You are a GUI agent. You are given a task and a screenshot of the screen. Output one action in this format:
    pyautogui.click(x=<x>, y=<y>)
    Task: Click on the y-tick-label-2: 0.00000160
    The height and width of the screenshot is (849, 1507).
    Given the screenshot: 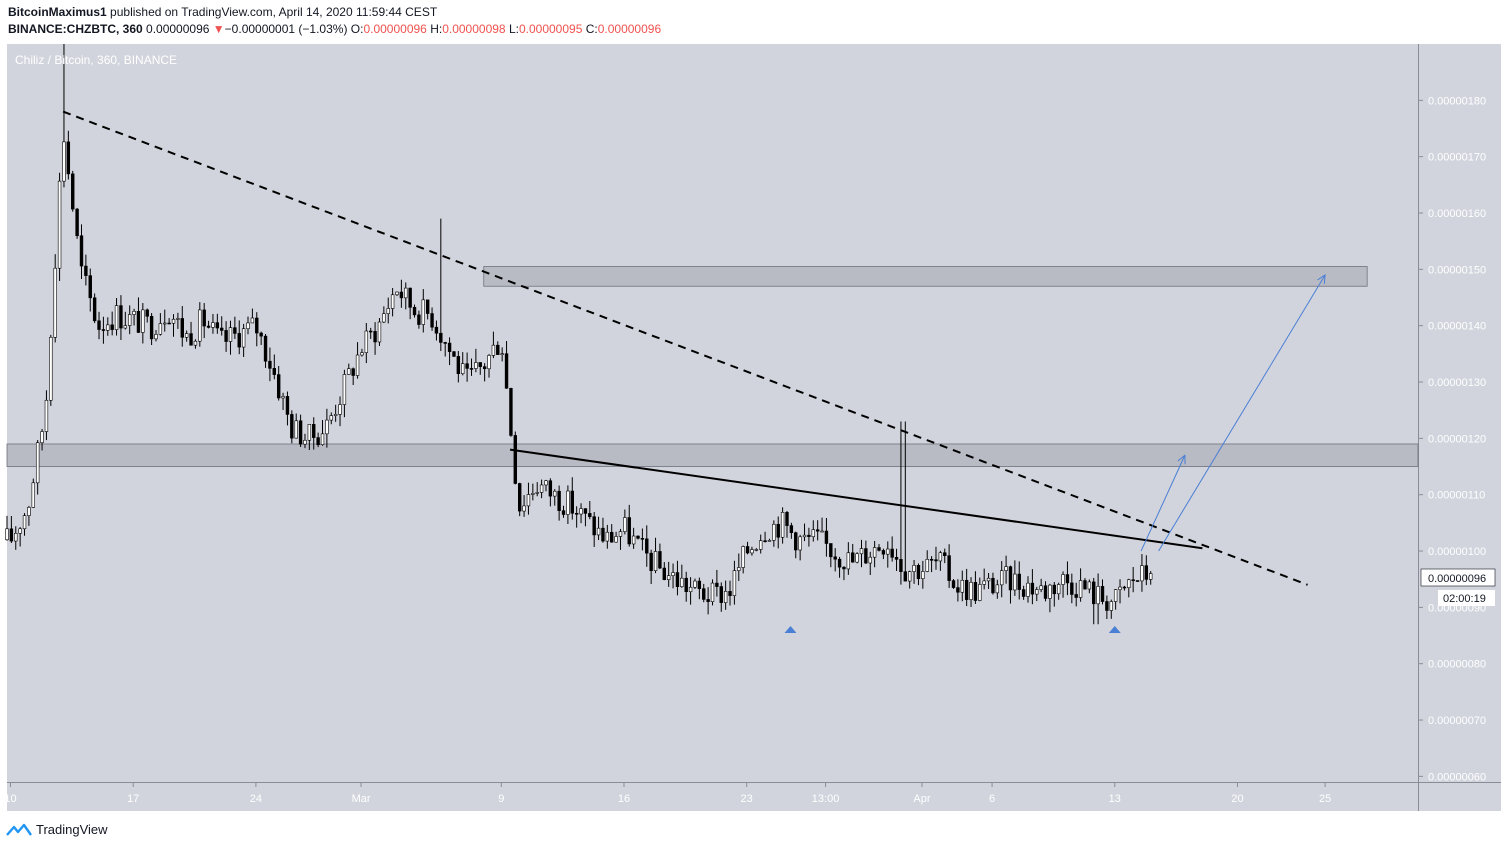 What is the action you would take?
    pyautogui.click(x=1457, y=214)
    